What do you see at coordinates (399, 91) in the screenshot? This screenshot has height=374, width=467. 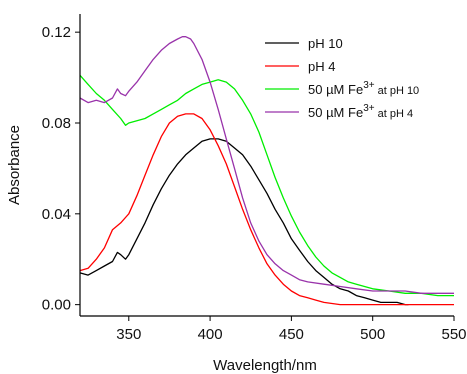 I see `legend-label-tail: at pH 10` at bounding box center [399, 91].